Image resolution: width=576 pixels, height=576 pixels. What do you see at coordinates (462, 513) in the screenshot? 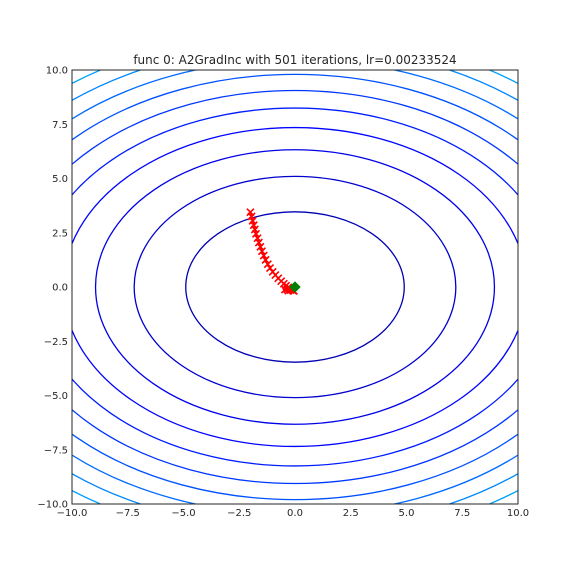
I see `x-tick-label: 7.5` at bounding box center [462, 513].